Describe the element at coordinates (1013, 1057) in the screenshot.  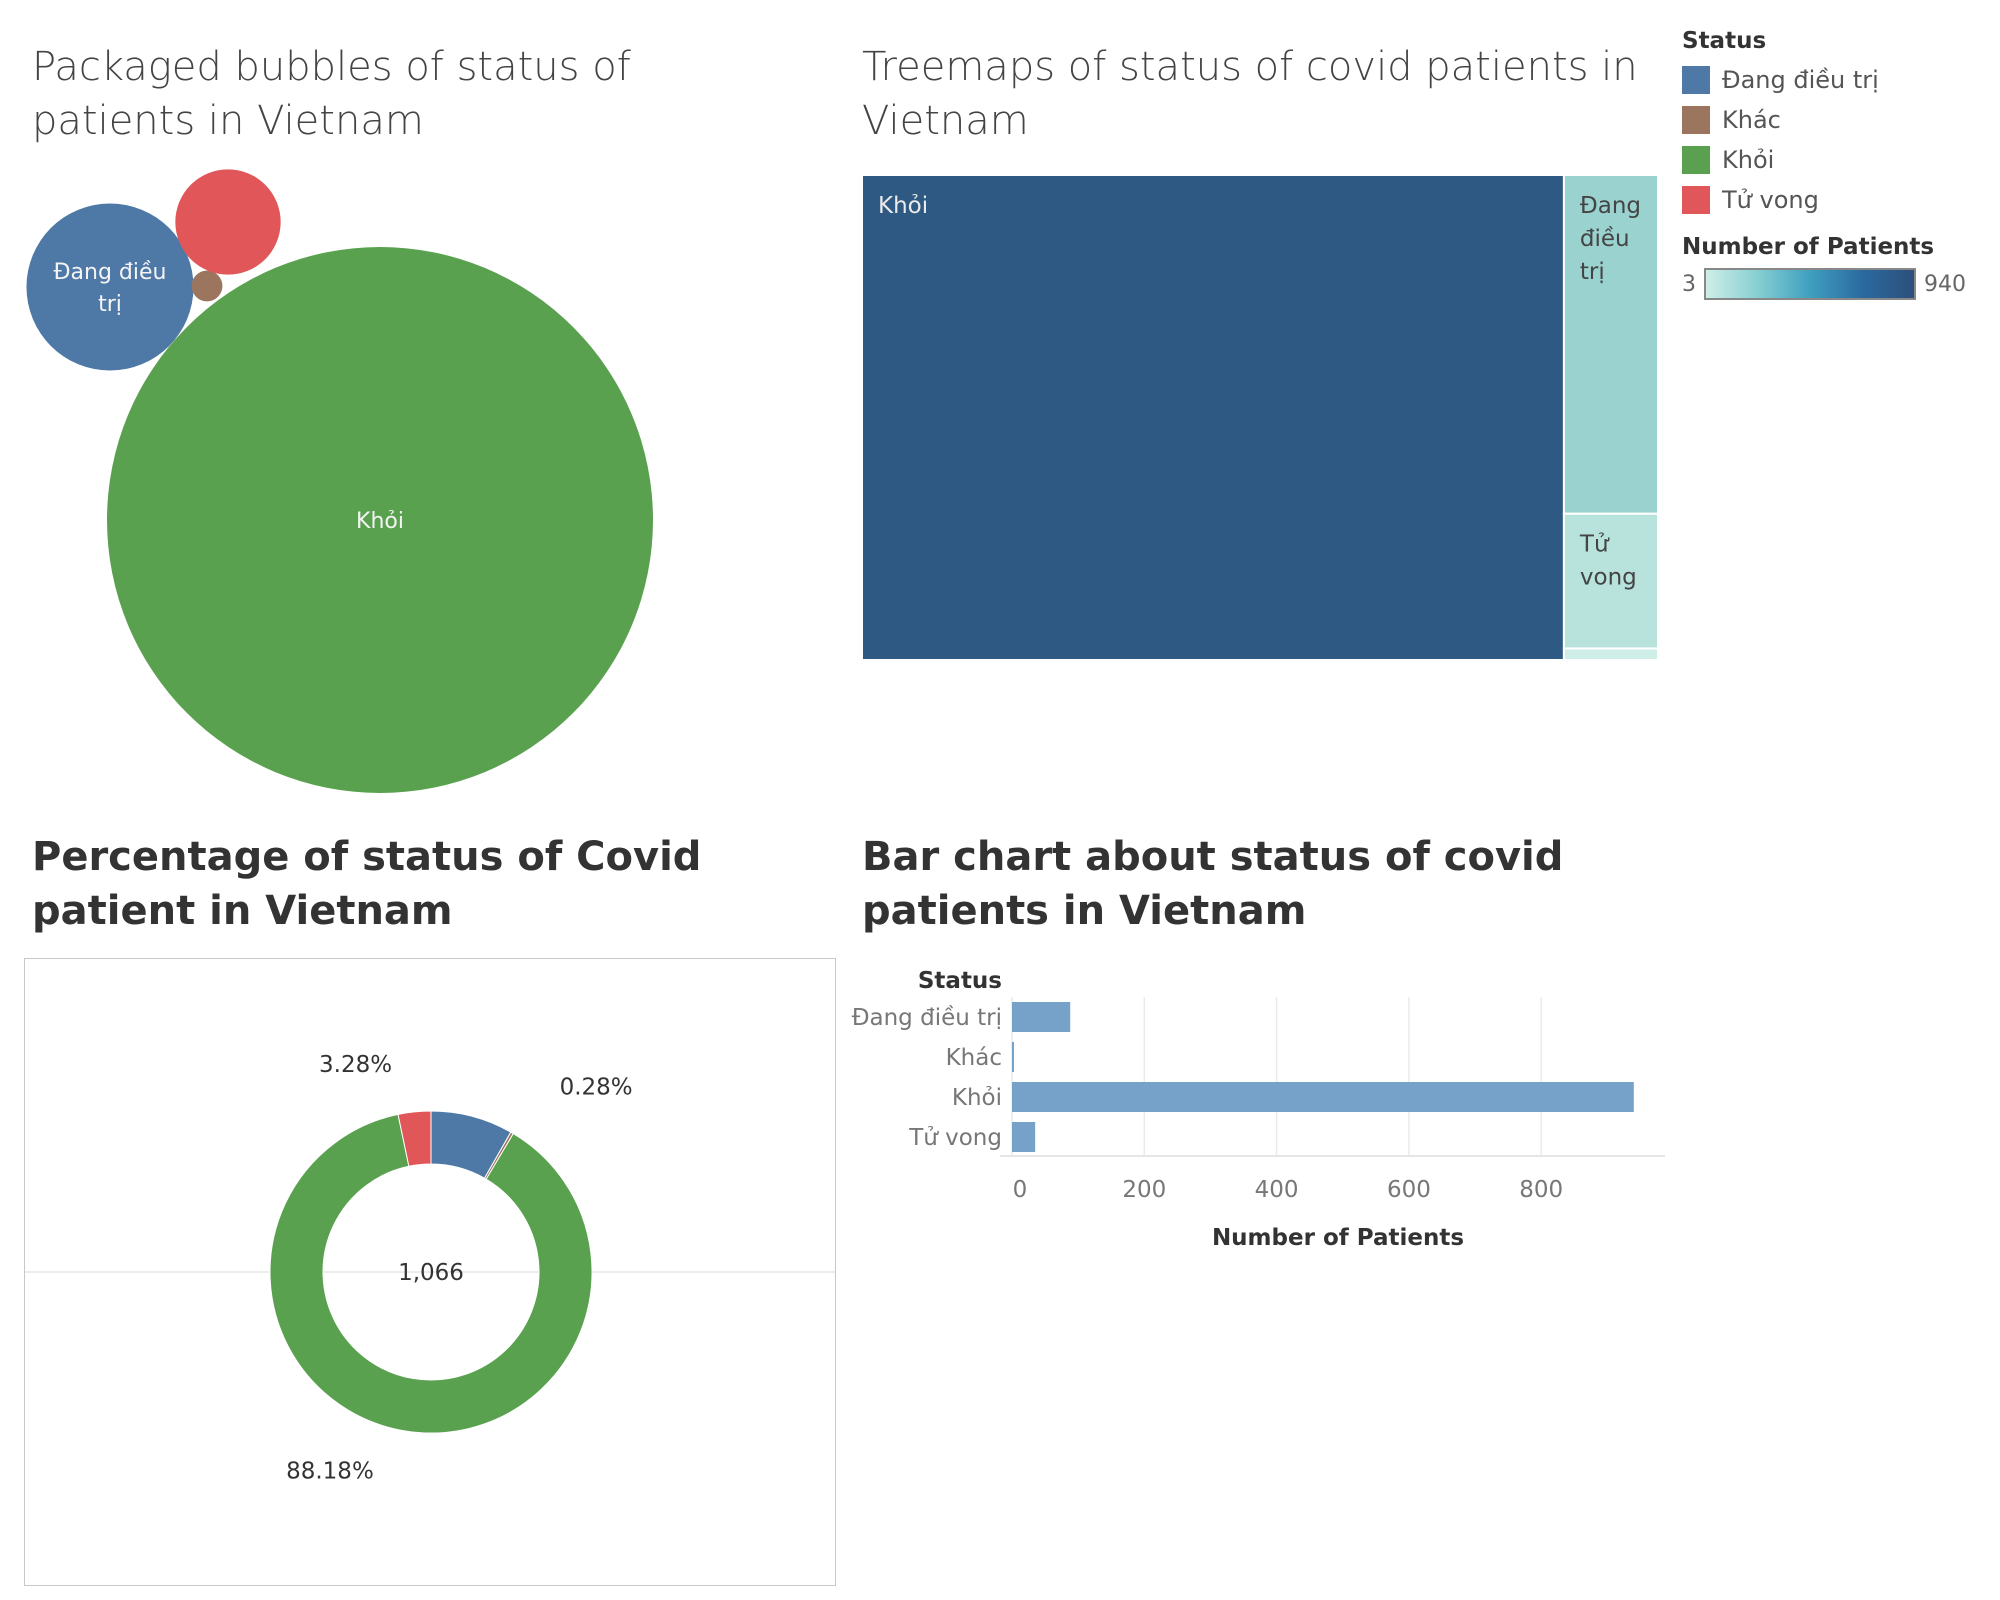
I see `bar-khac` at that location.